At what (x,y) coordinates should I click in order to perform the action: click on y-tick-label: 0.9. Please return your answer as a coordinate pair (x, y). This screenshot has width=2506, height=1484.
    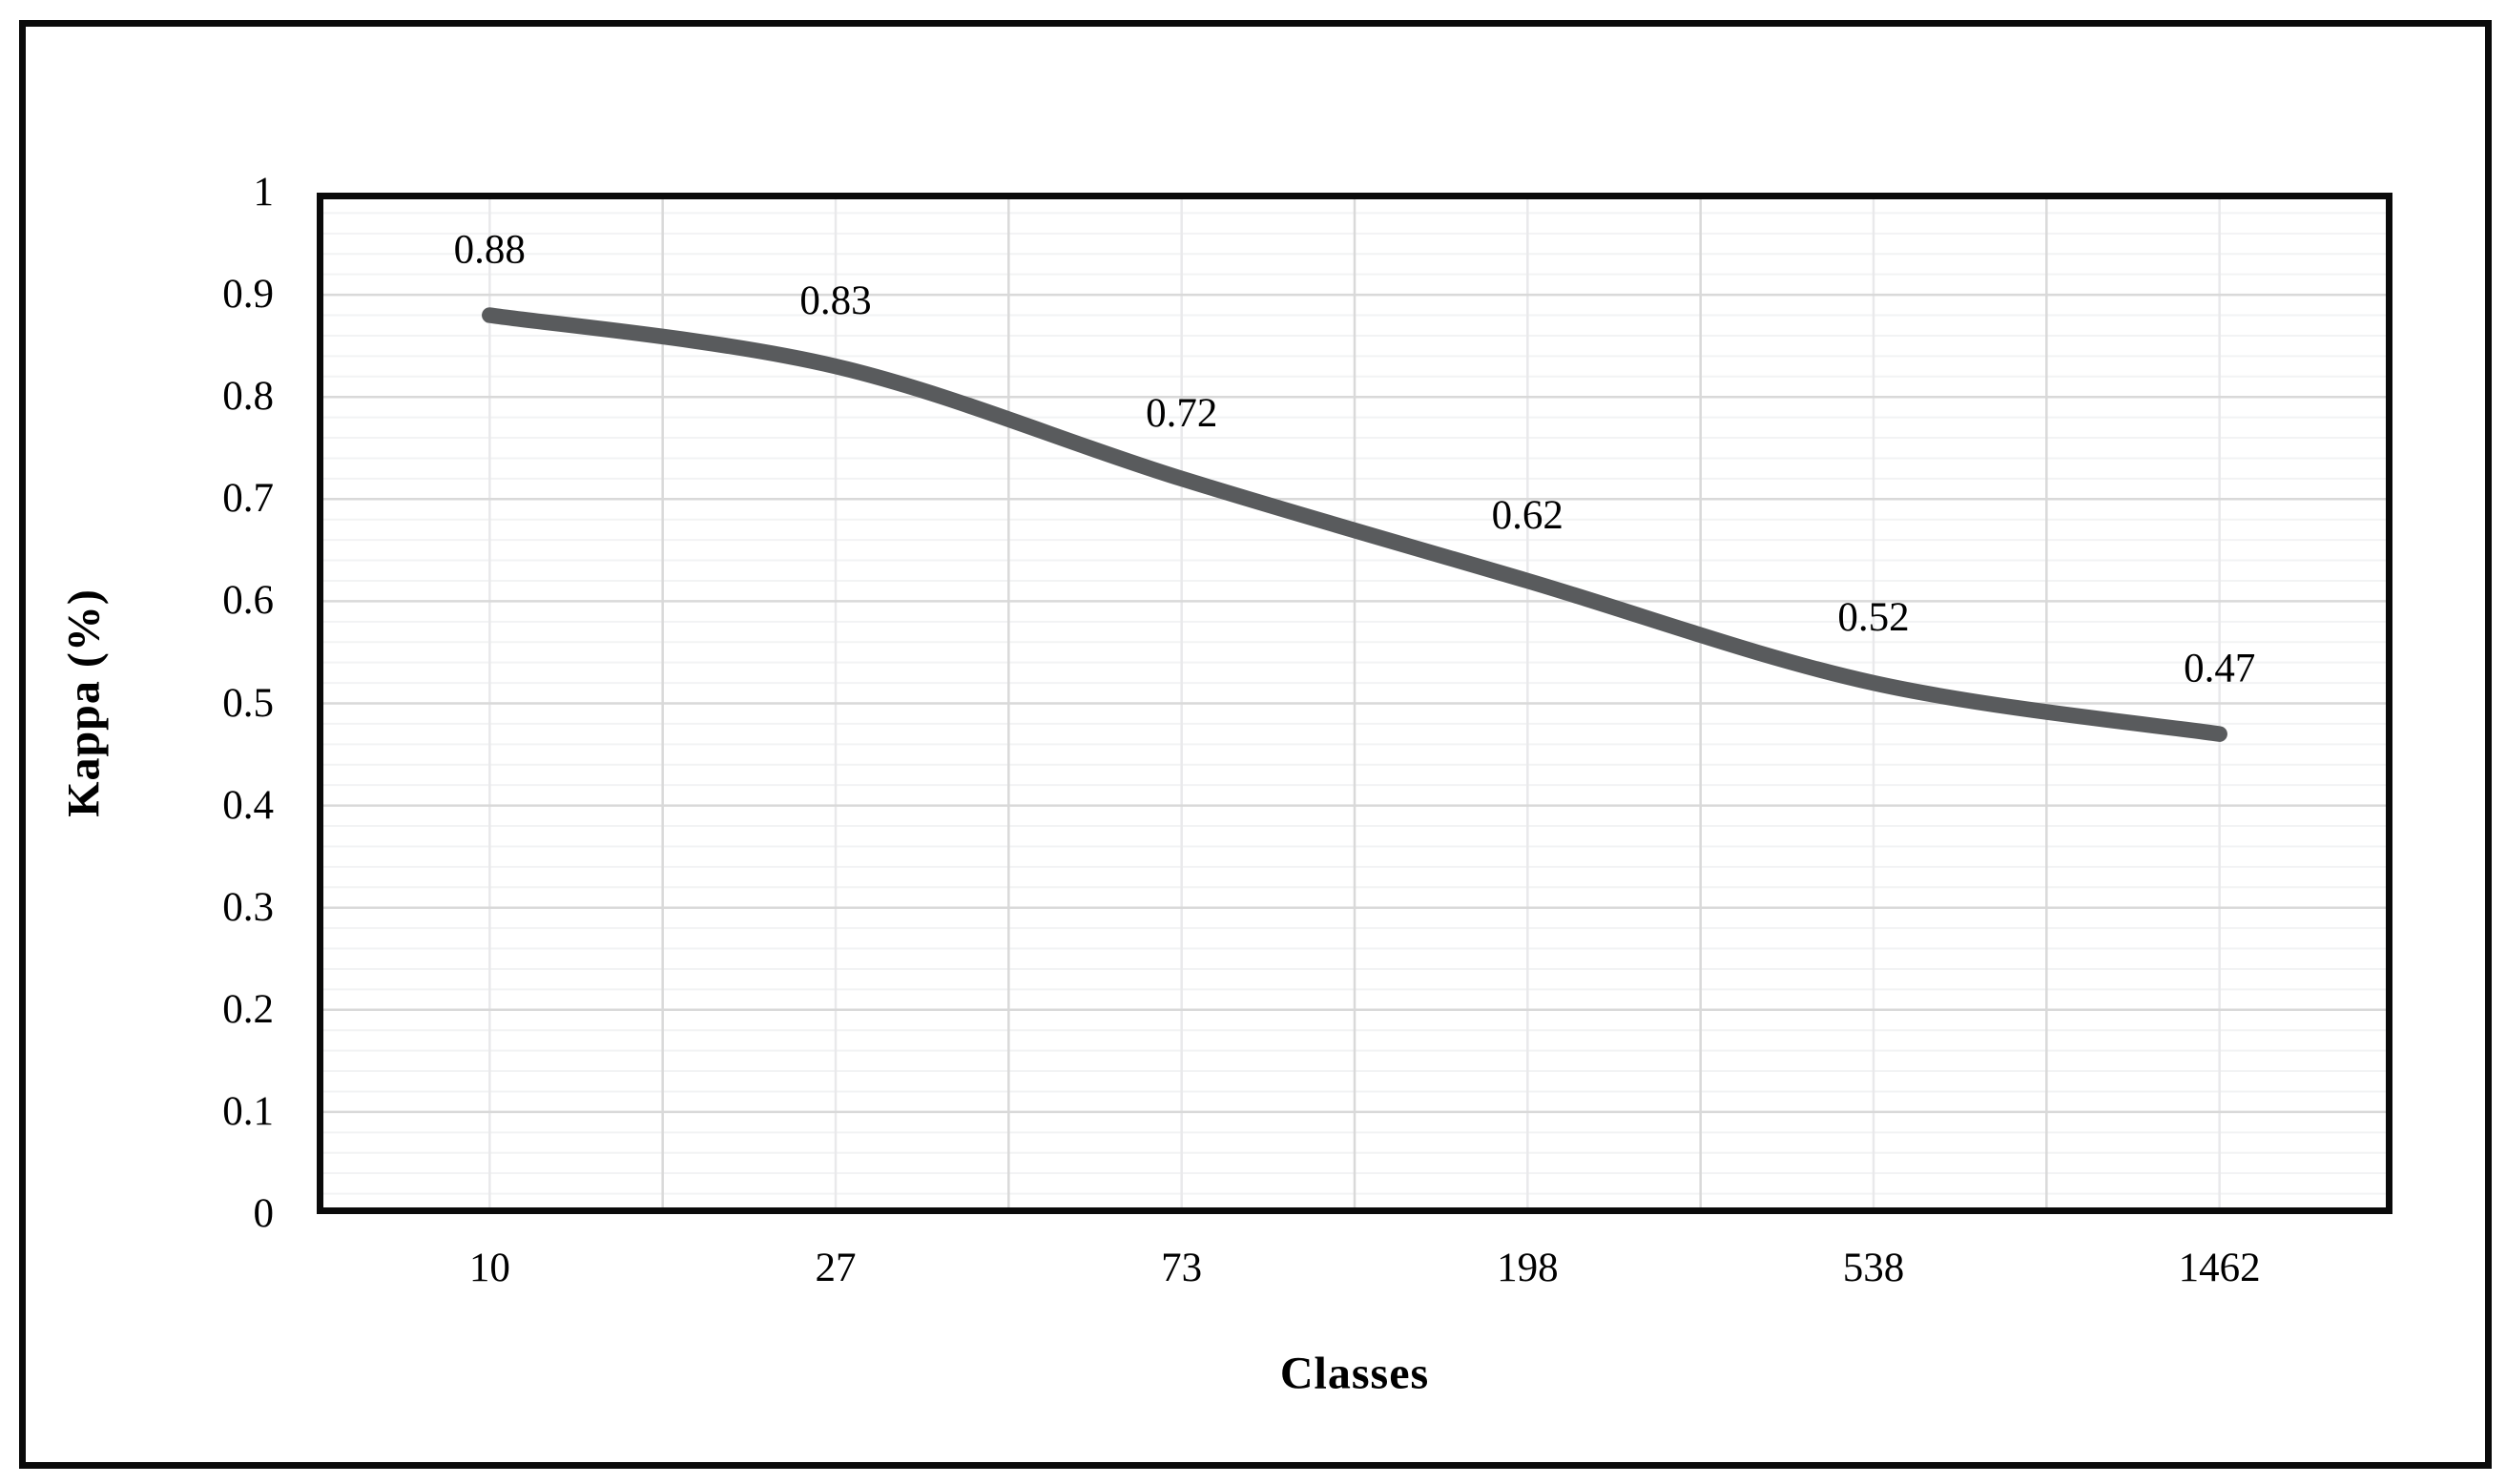
    Looking at the image, I should click on (248, 295).